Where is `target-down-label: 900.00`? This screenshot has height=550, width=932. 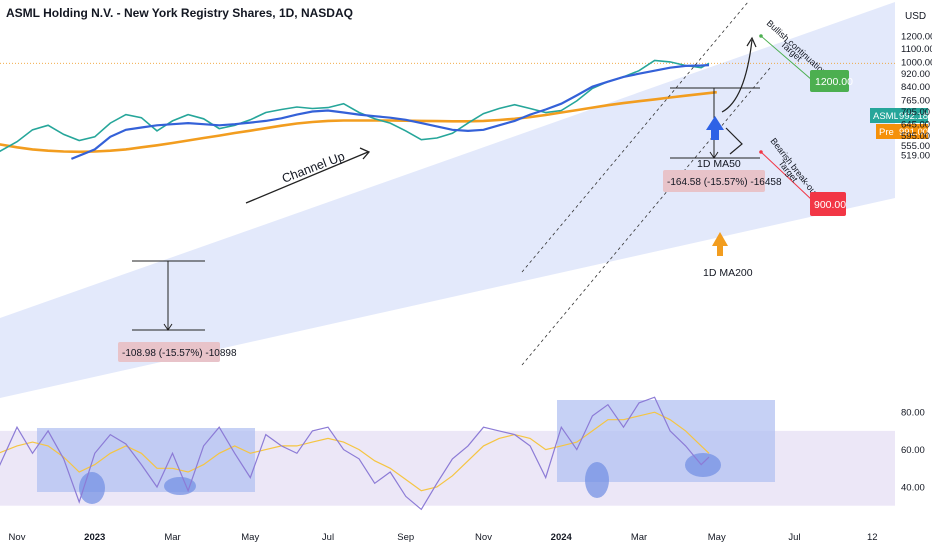 target-down-label: 900.00 is located at coordinates (830, 205).